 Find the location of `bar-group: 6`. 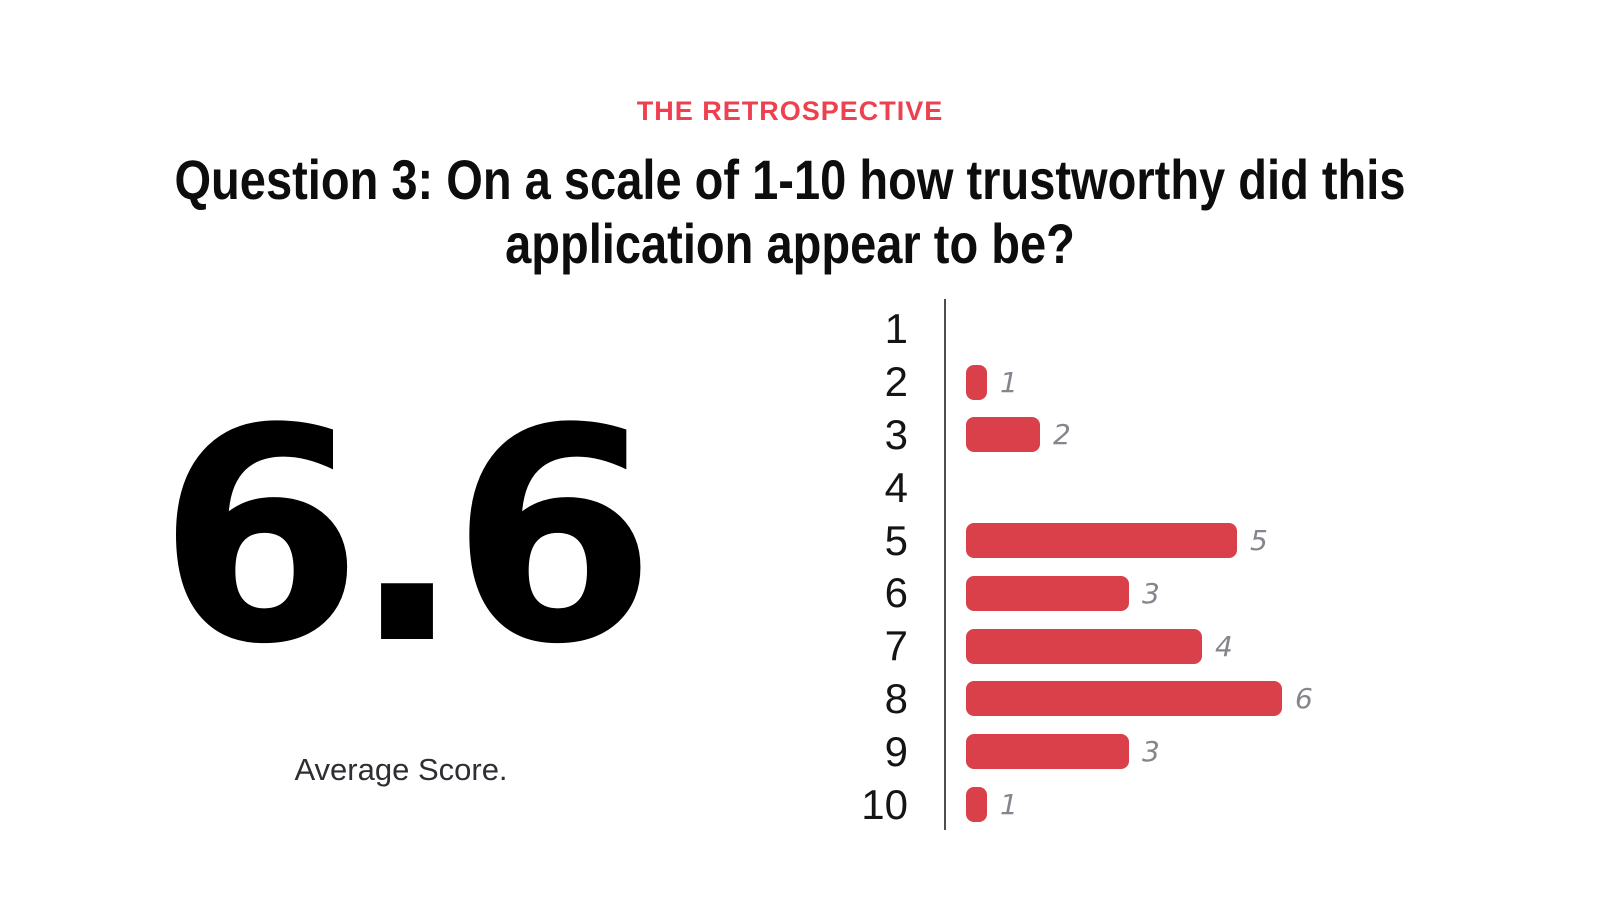

bar-group: 6 is located at coordinates (1139, 699).